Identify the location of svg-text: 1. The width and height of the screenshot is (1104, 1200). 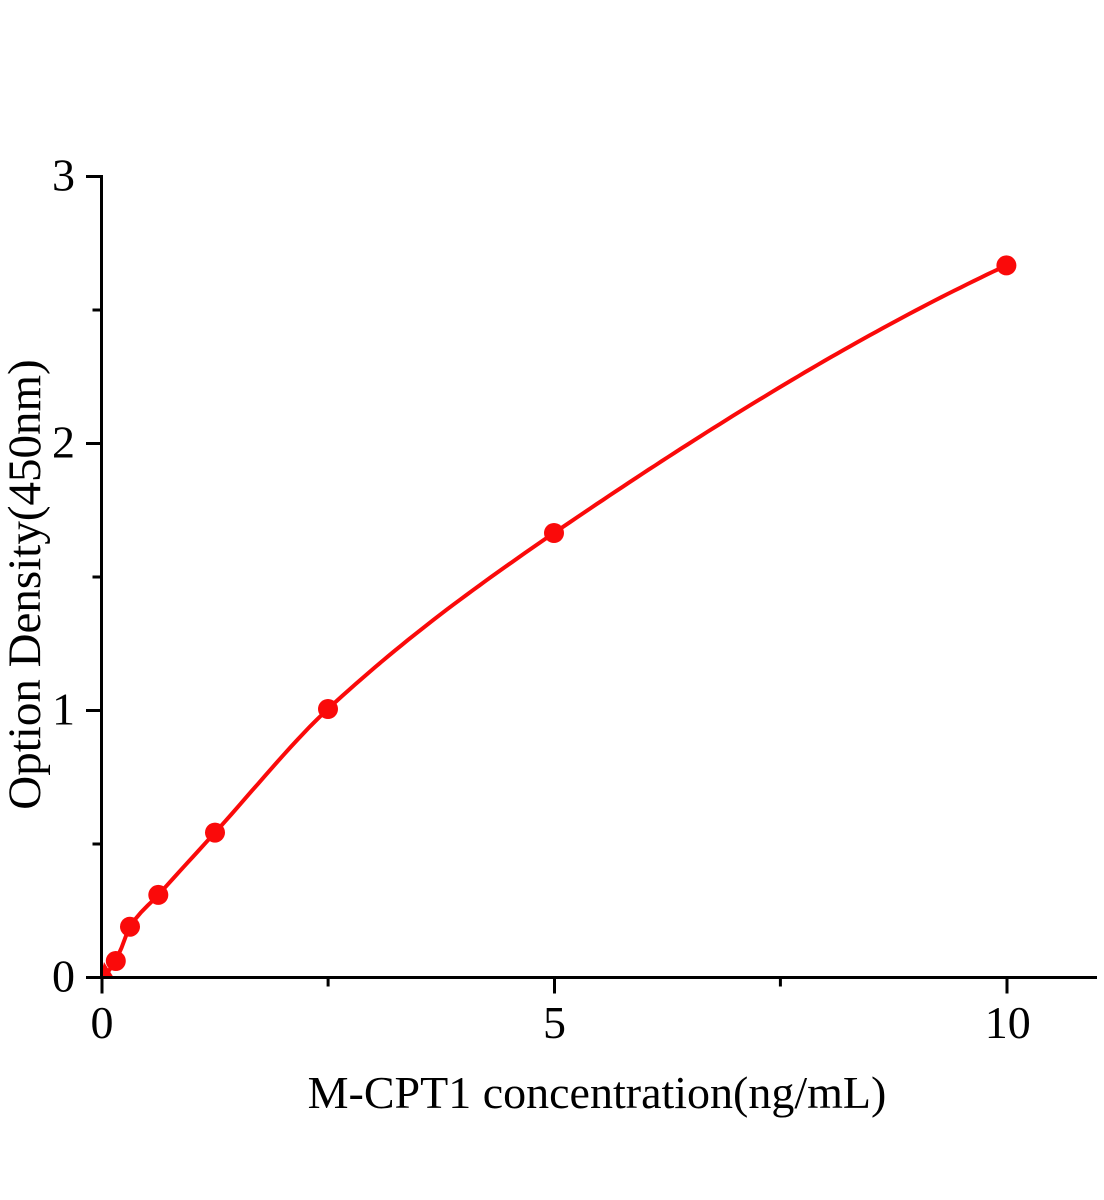
(63, 709).